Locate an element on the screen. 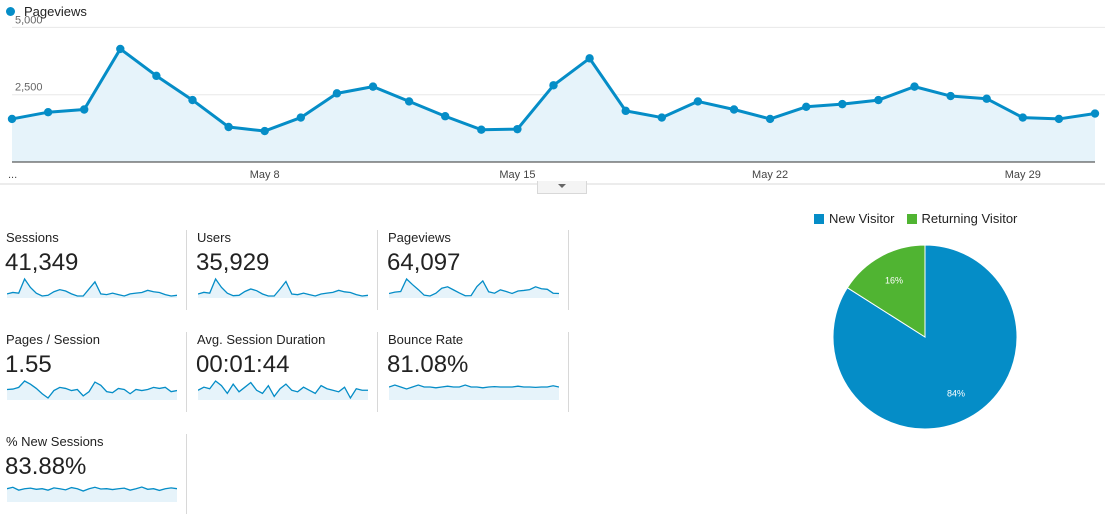 The height and width of the screenshot is (514, 1105). metric-label: Pages / Session is located at coordinates (53, 339).